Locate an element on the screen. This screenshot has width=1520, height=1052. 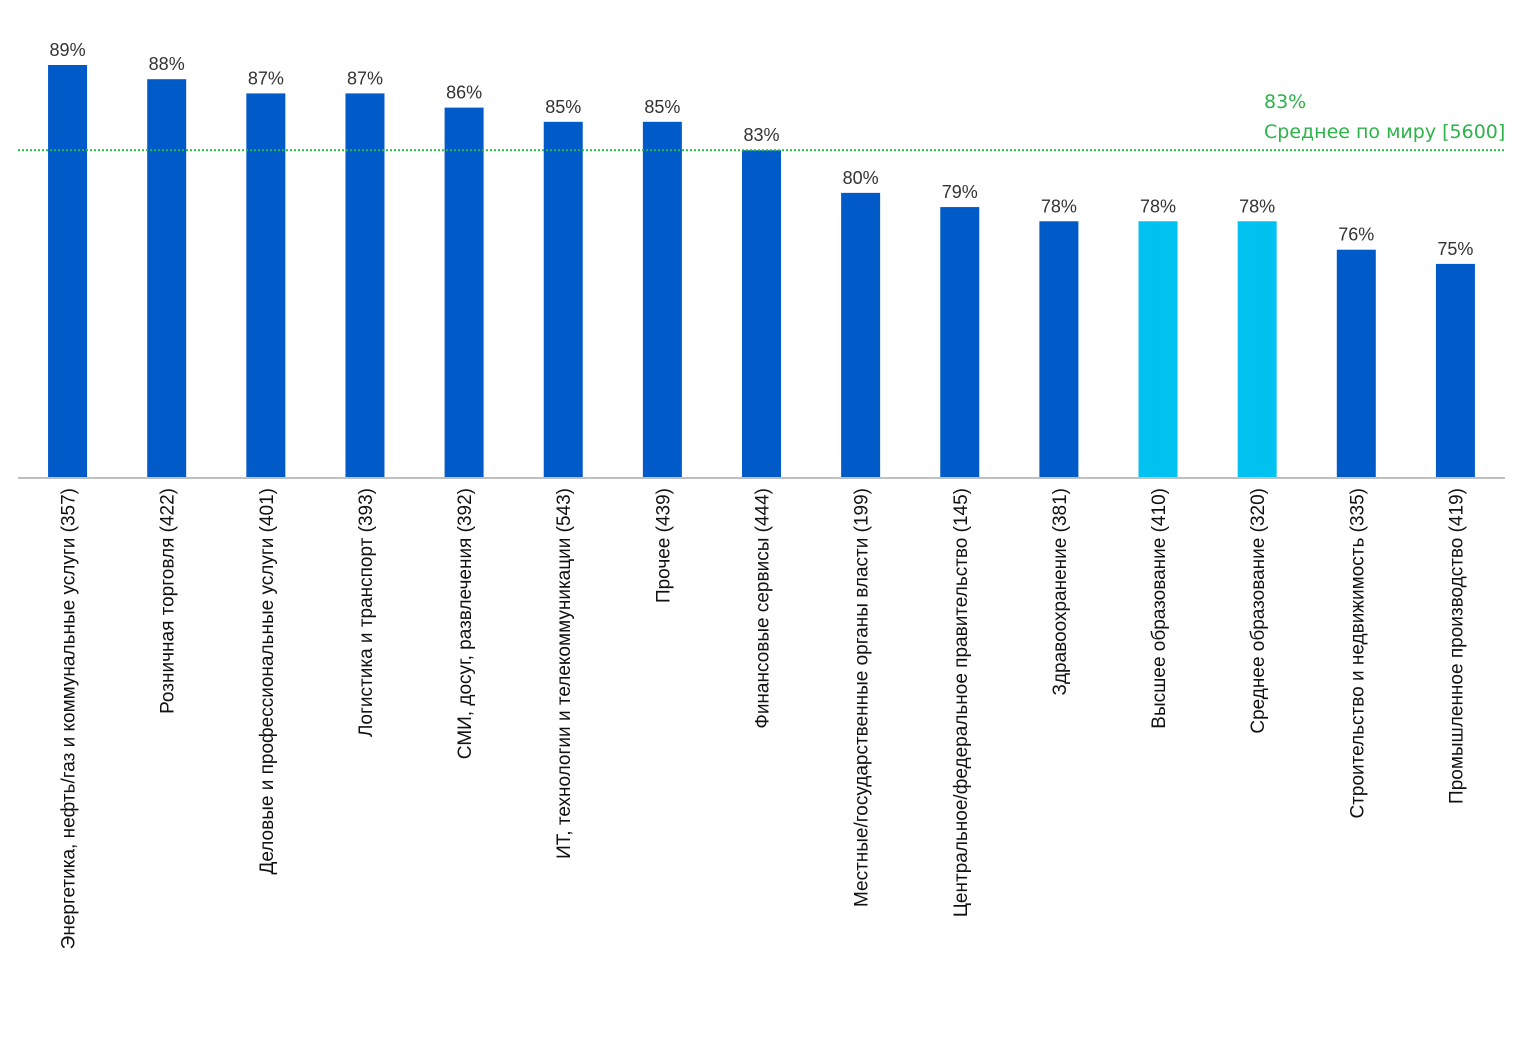
bar-value-label: 79% is located at coordinates (960, 192).